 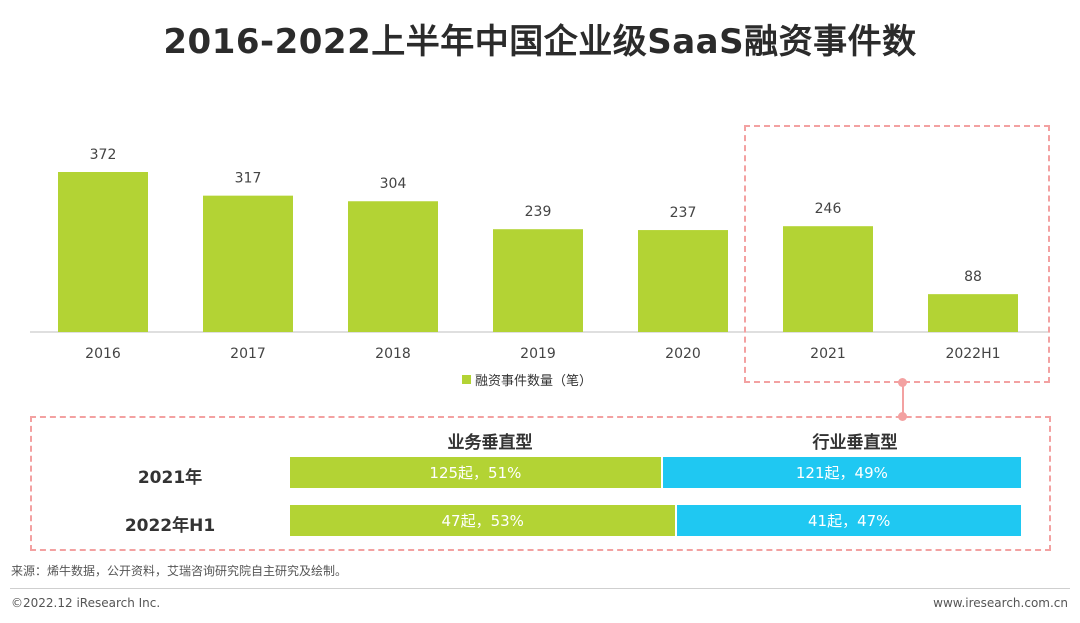 I want to click on bar-2020, so click(x=683, y=281).